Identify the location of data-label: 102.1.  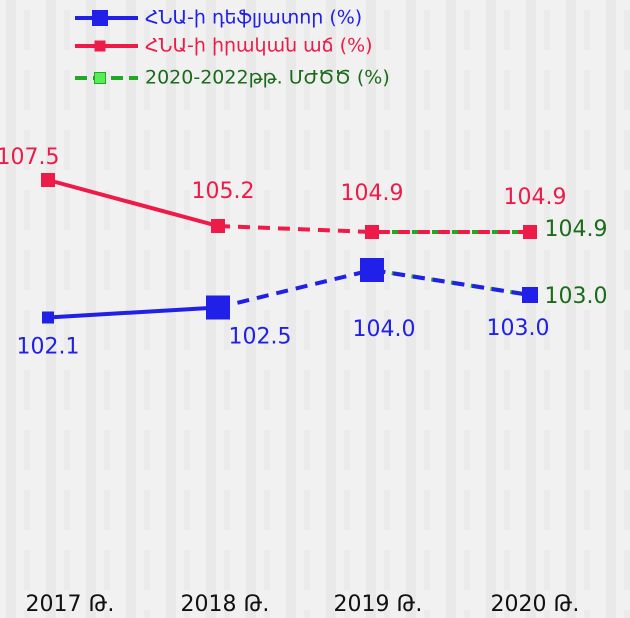
(48, 347).